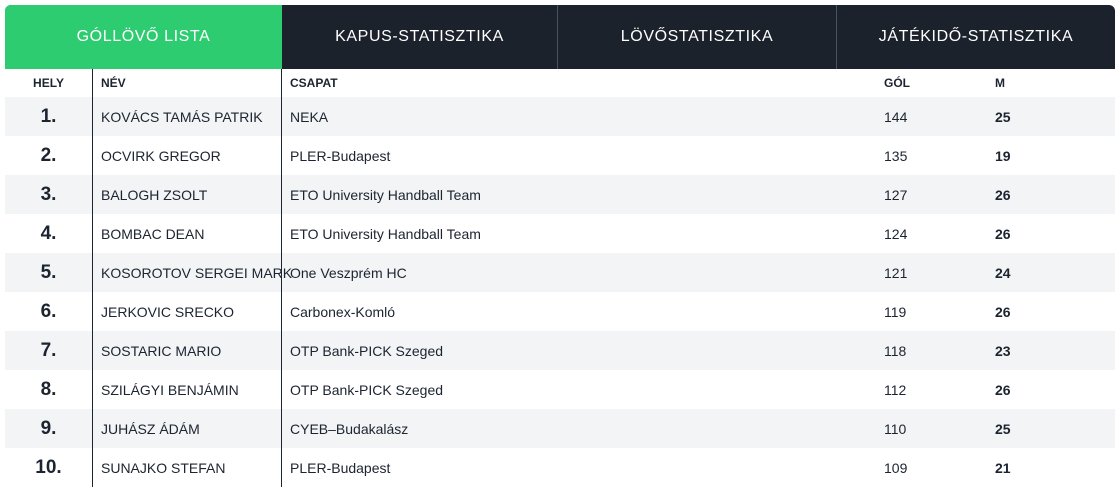 Image resolution: width=1119 pixels, height=492 pixels. Describe the element at coordinates (187, 428) in the screenshot. I see `player-name-cell: JUHÁSZ ÁDÁM` at that location.